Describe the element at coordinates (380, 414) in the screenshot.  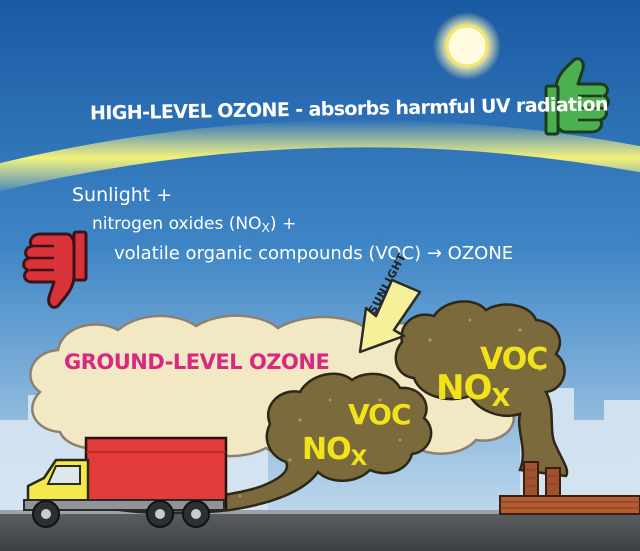
I see `truck-voc-label: VOC` at that location.